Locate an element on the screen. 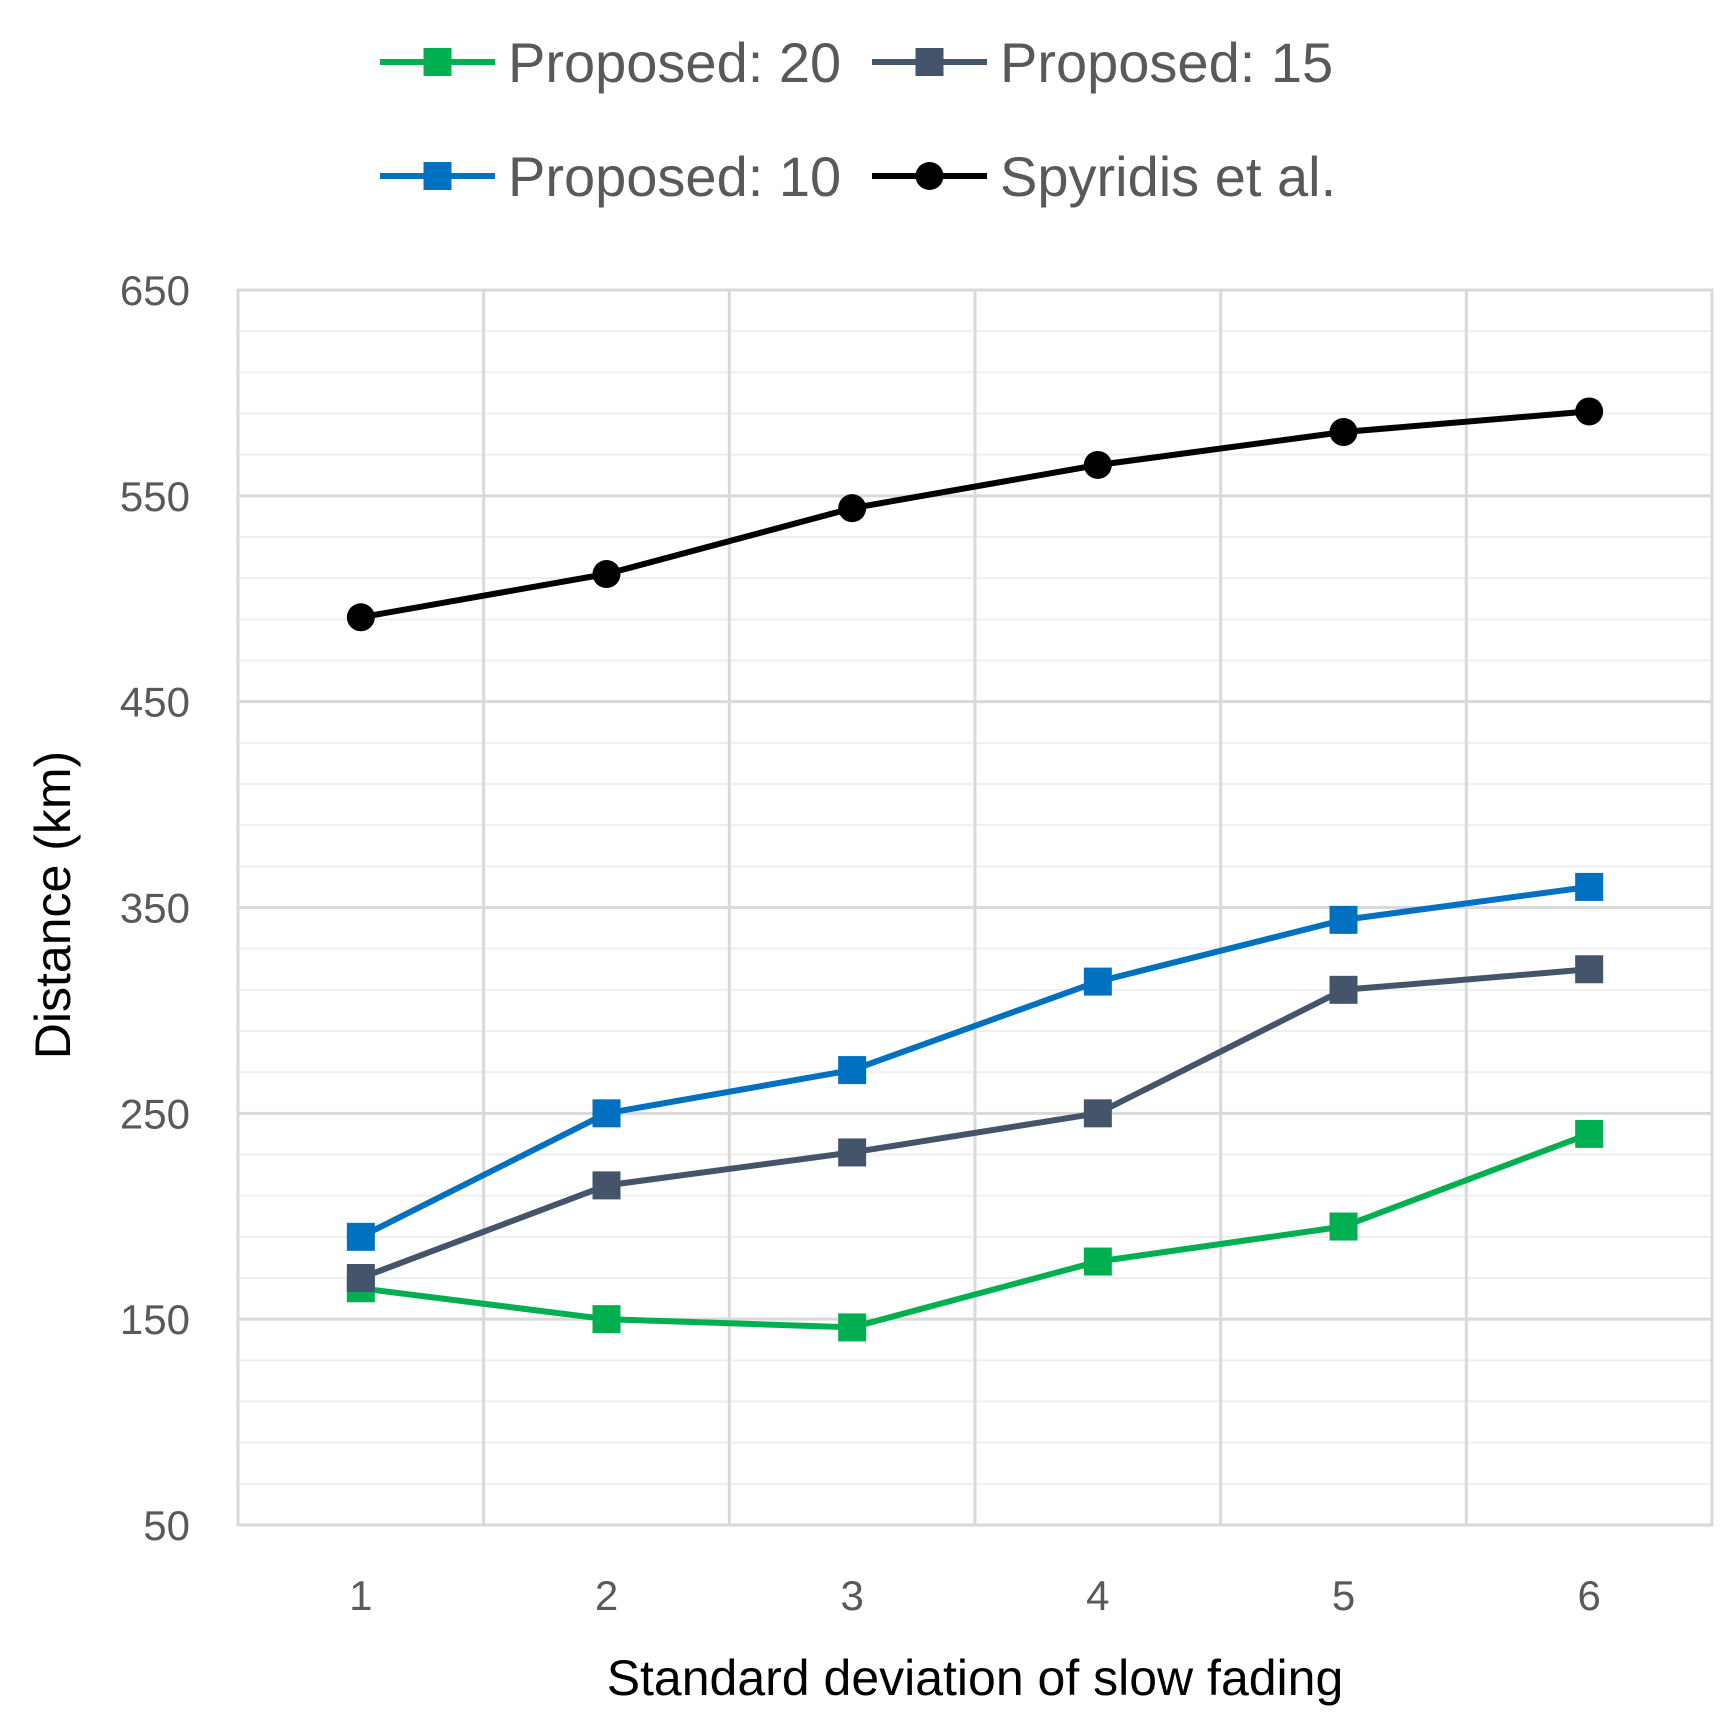  y-axis-title: Distance (km) is located at coordinates (53, 905).